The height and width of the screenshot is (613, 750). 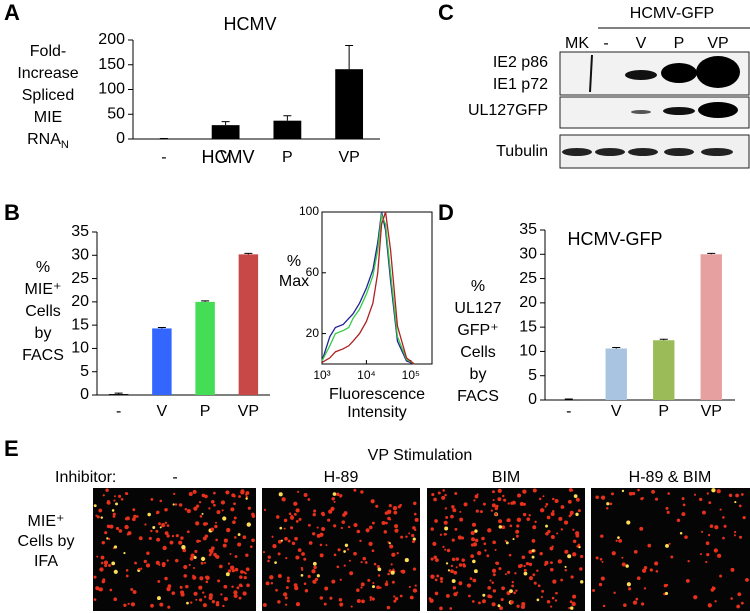 What do you see at coordinates (368, 288) in the screenshot?
I see `histogram-line` at bounding box center [368, 288].